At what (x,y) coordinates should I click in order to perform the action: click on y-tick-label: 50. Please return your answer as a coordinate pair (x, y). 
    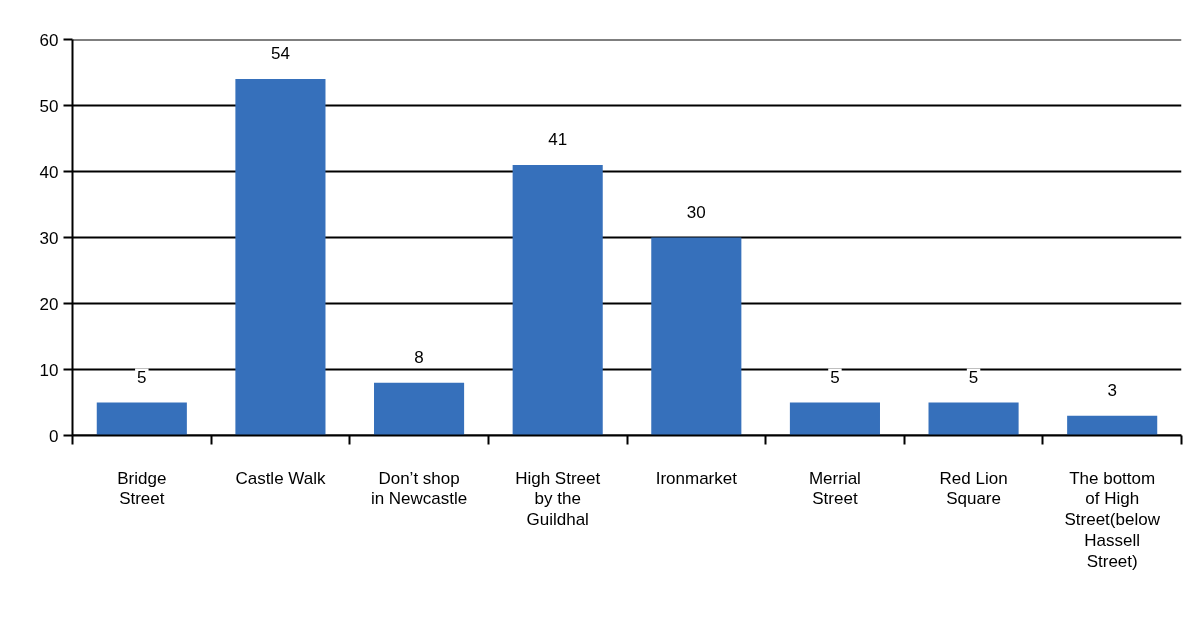
    Looking at the image, I should click on (49, 106).